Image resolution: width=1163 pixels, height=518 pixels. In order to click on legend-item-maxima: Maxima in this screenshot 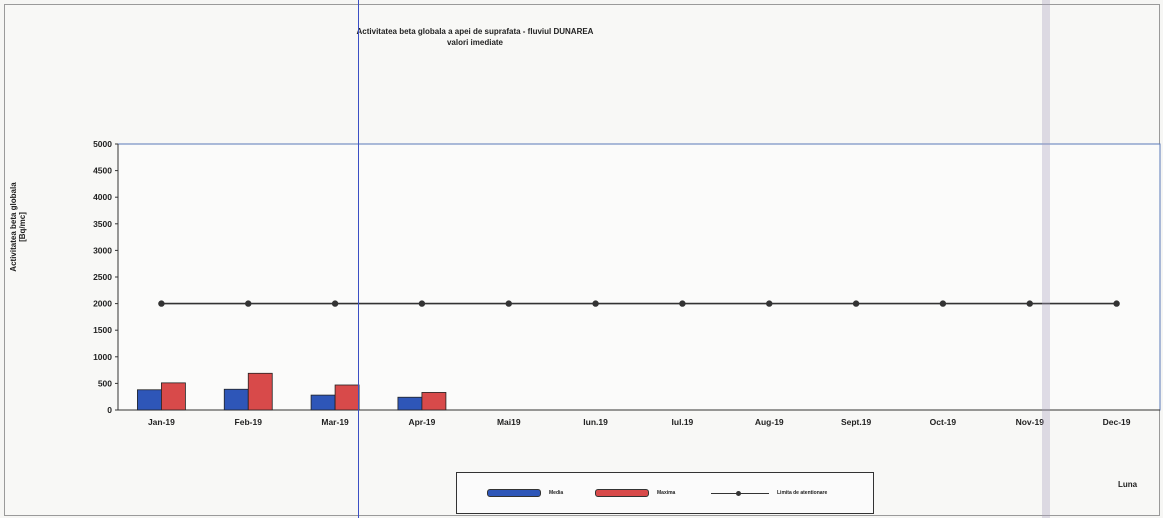, I will do `click(635, 493)`.